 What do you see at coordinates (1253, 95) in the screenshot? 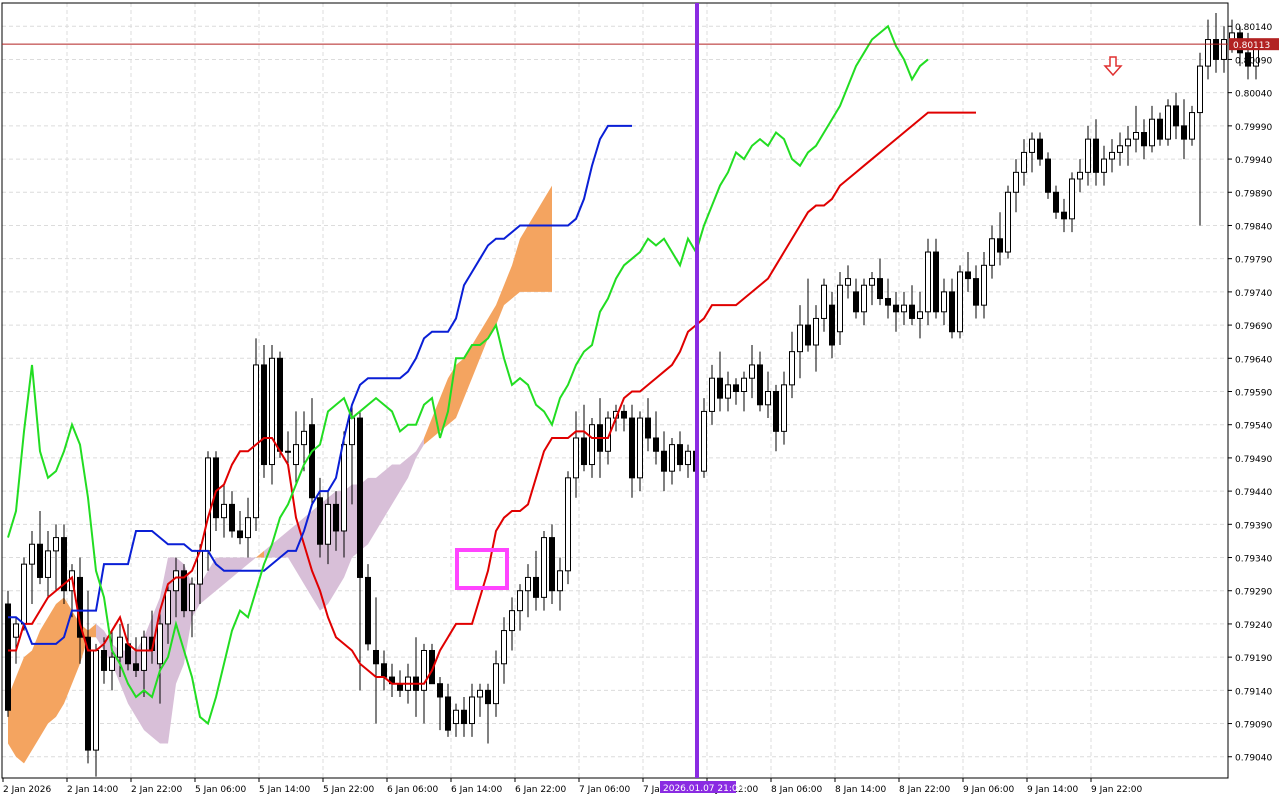
I see `price-tick-label: 0.80040` at bounding box center [1253, 95].